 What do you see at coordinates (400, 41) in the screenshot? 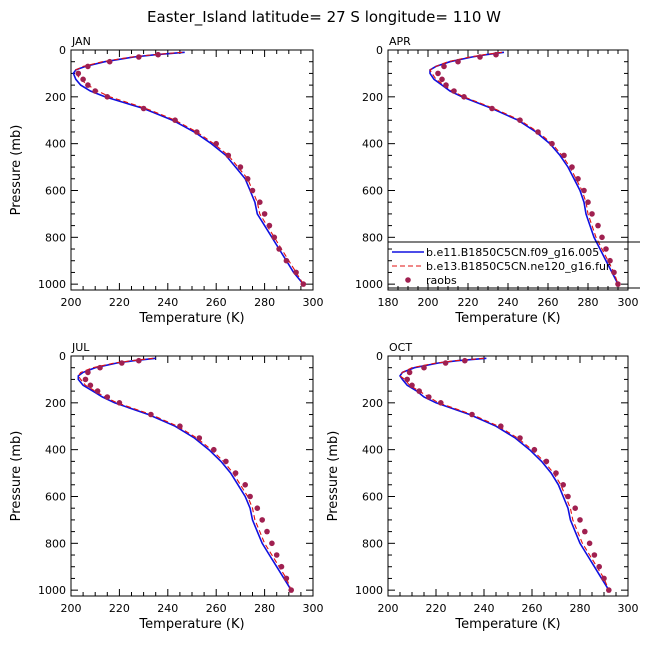
I see `panel-month-label: APR` at bounding box center [400, 41].